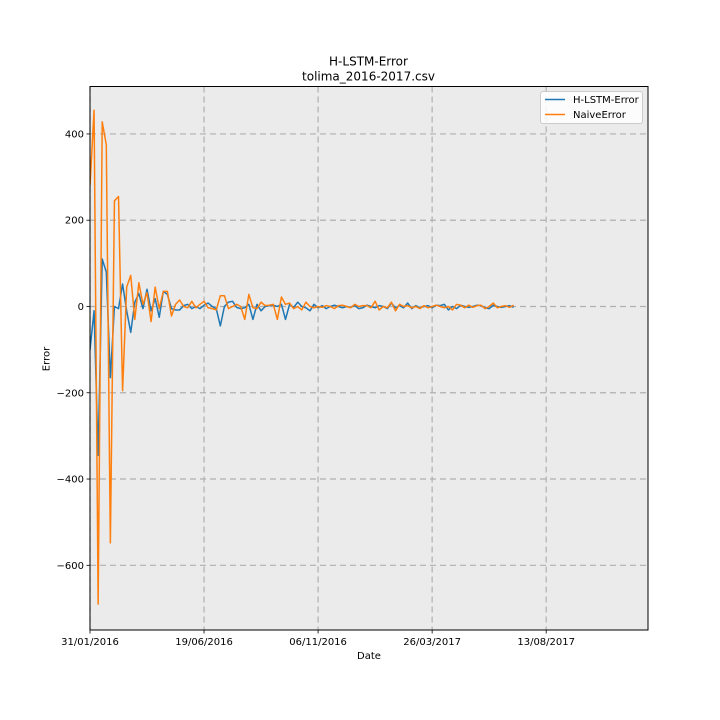 The height and width of the screenshot is (720, 720). What do you see at coordinates (318, 642) in the screenshot?
I see `x-tick-label: 06/11/2016` at bounding box center [318, 642].